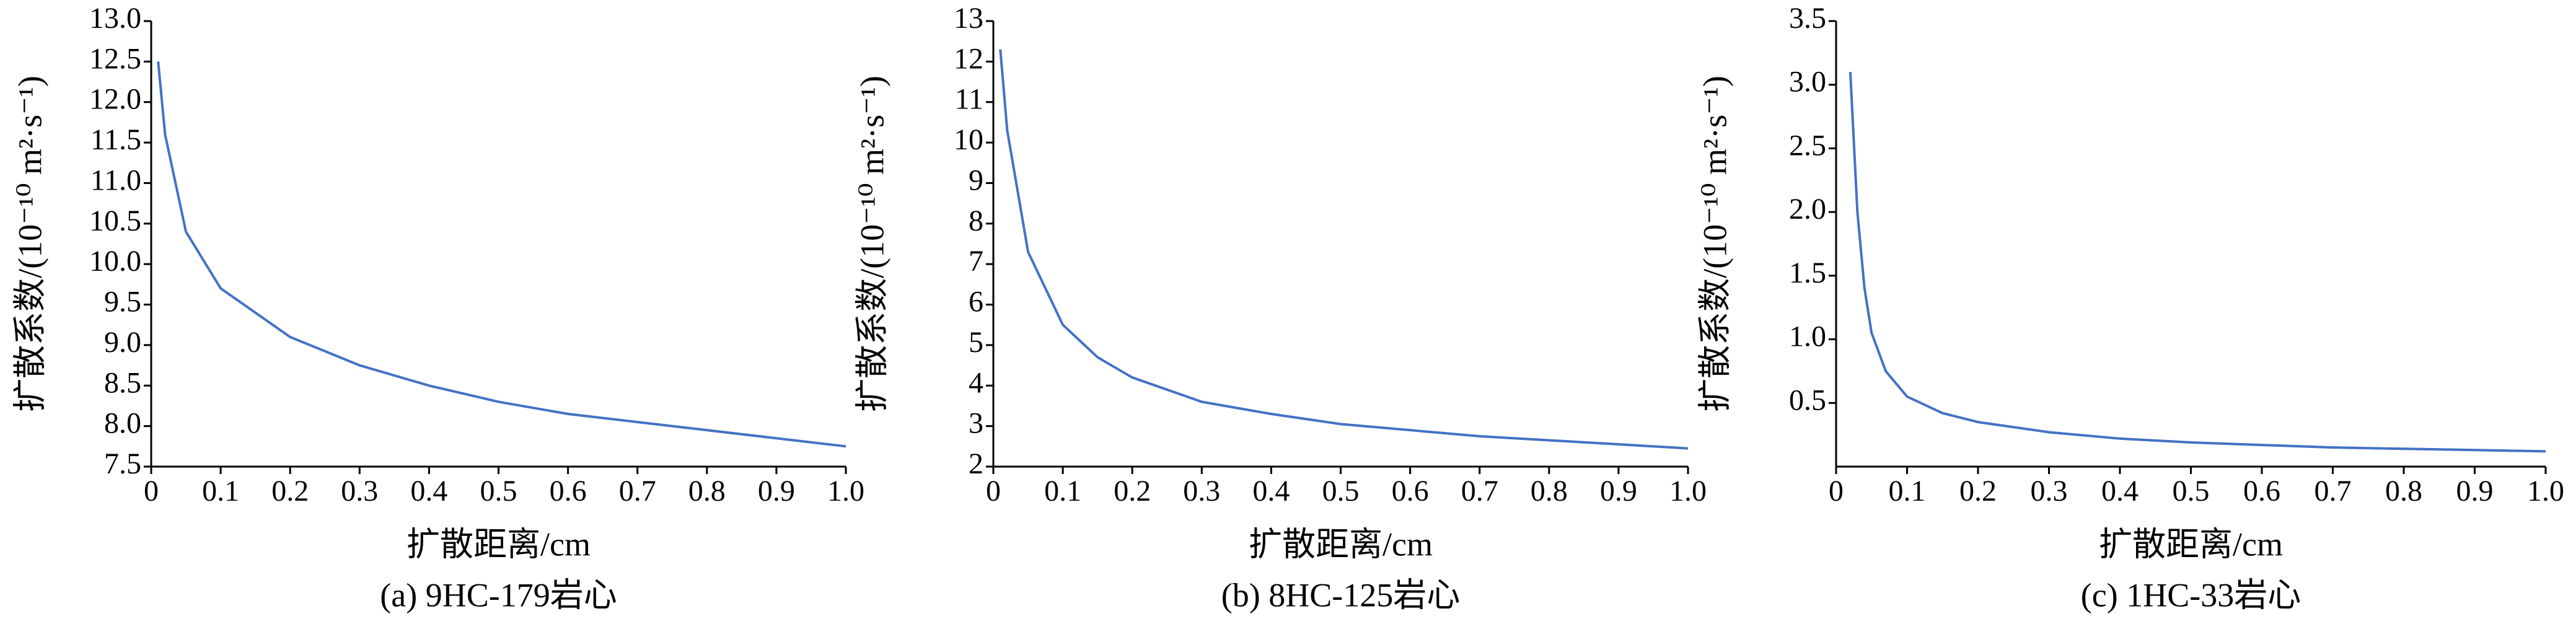 The width and height of the screenshot is (2576, 624). Describe the element at coordinates (123, 342) in the screenshot. I see `y-tick-label: 9.0` at that location.